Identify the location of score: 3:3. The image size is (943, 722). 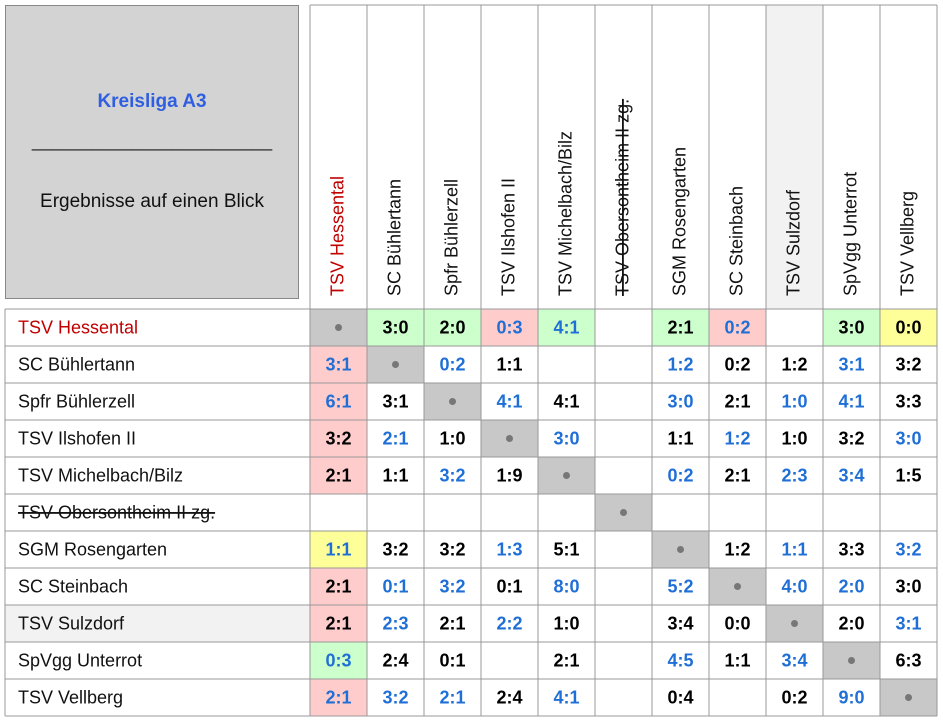
(908, 401).